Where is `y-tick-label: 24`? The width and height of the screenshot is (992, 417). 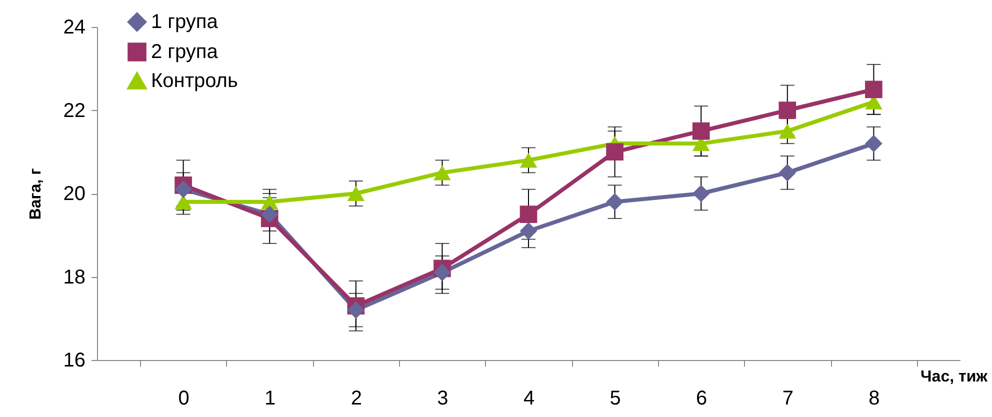
y-tick-label: 24 is located at coordinates (74, 27).